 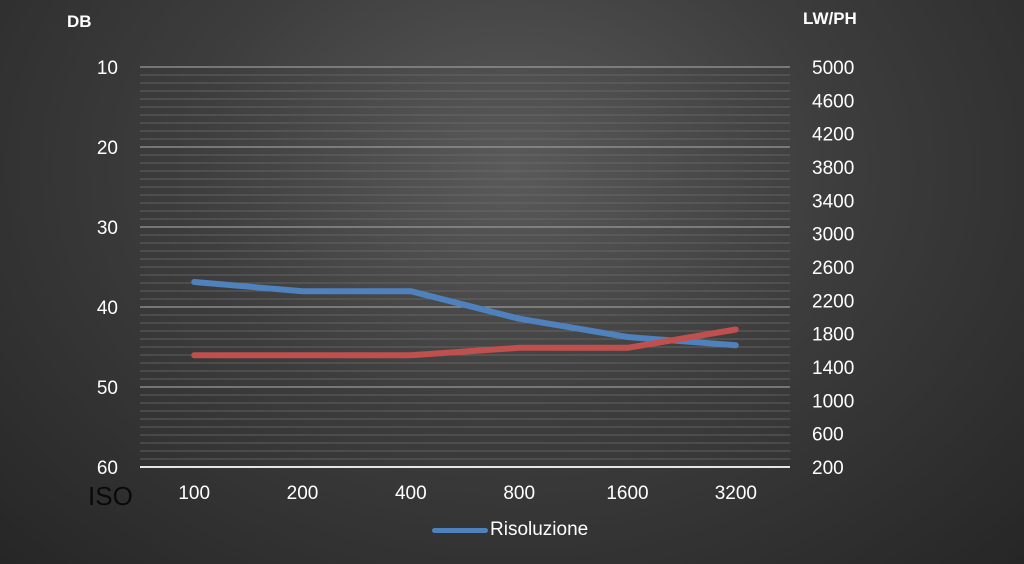 I want to click on right-y-tick-label: 600, so click(x=828, y=435).